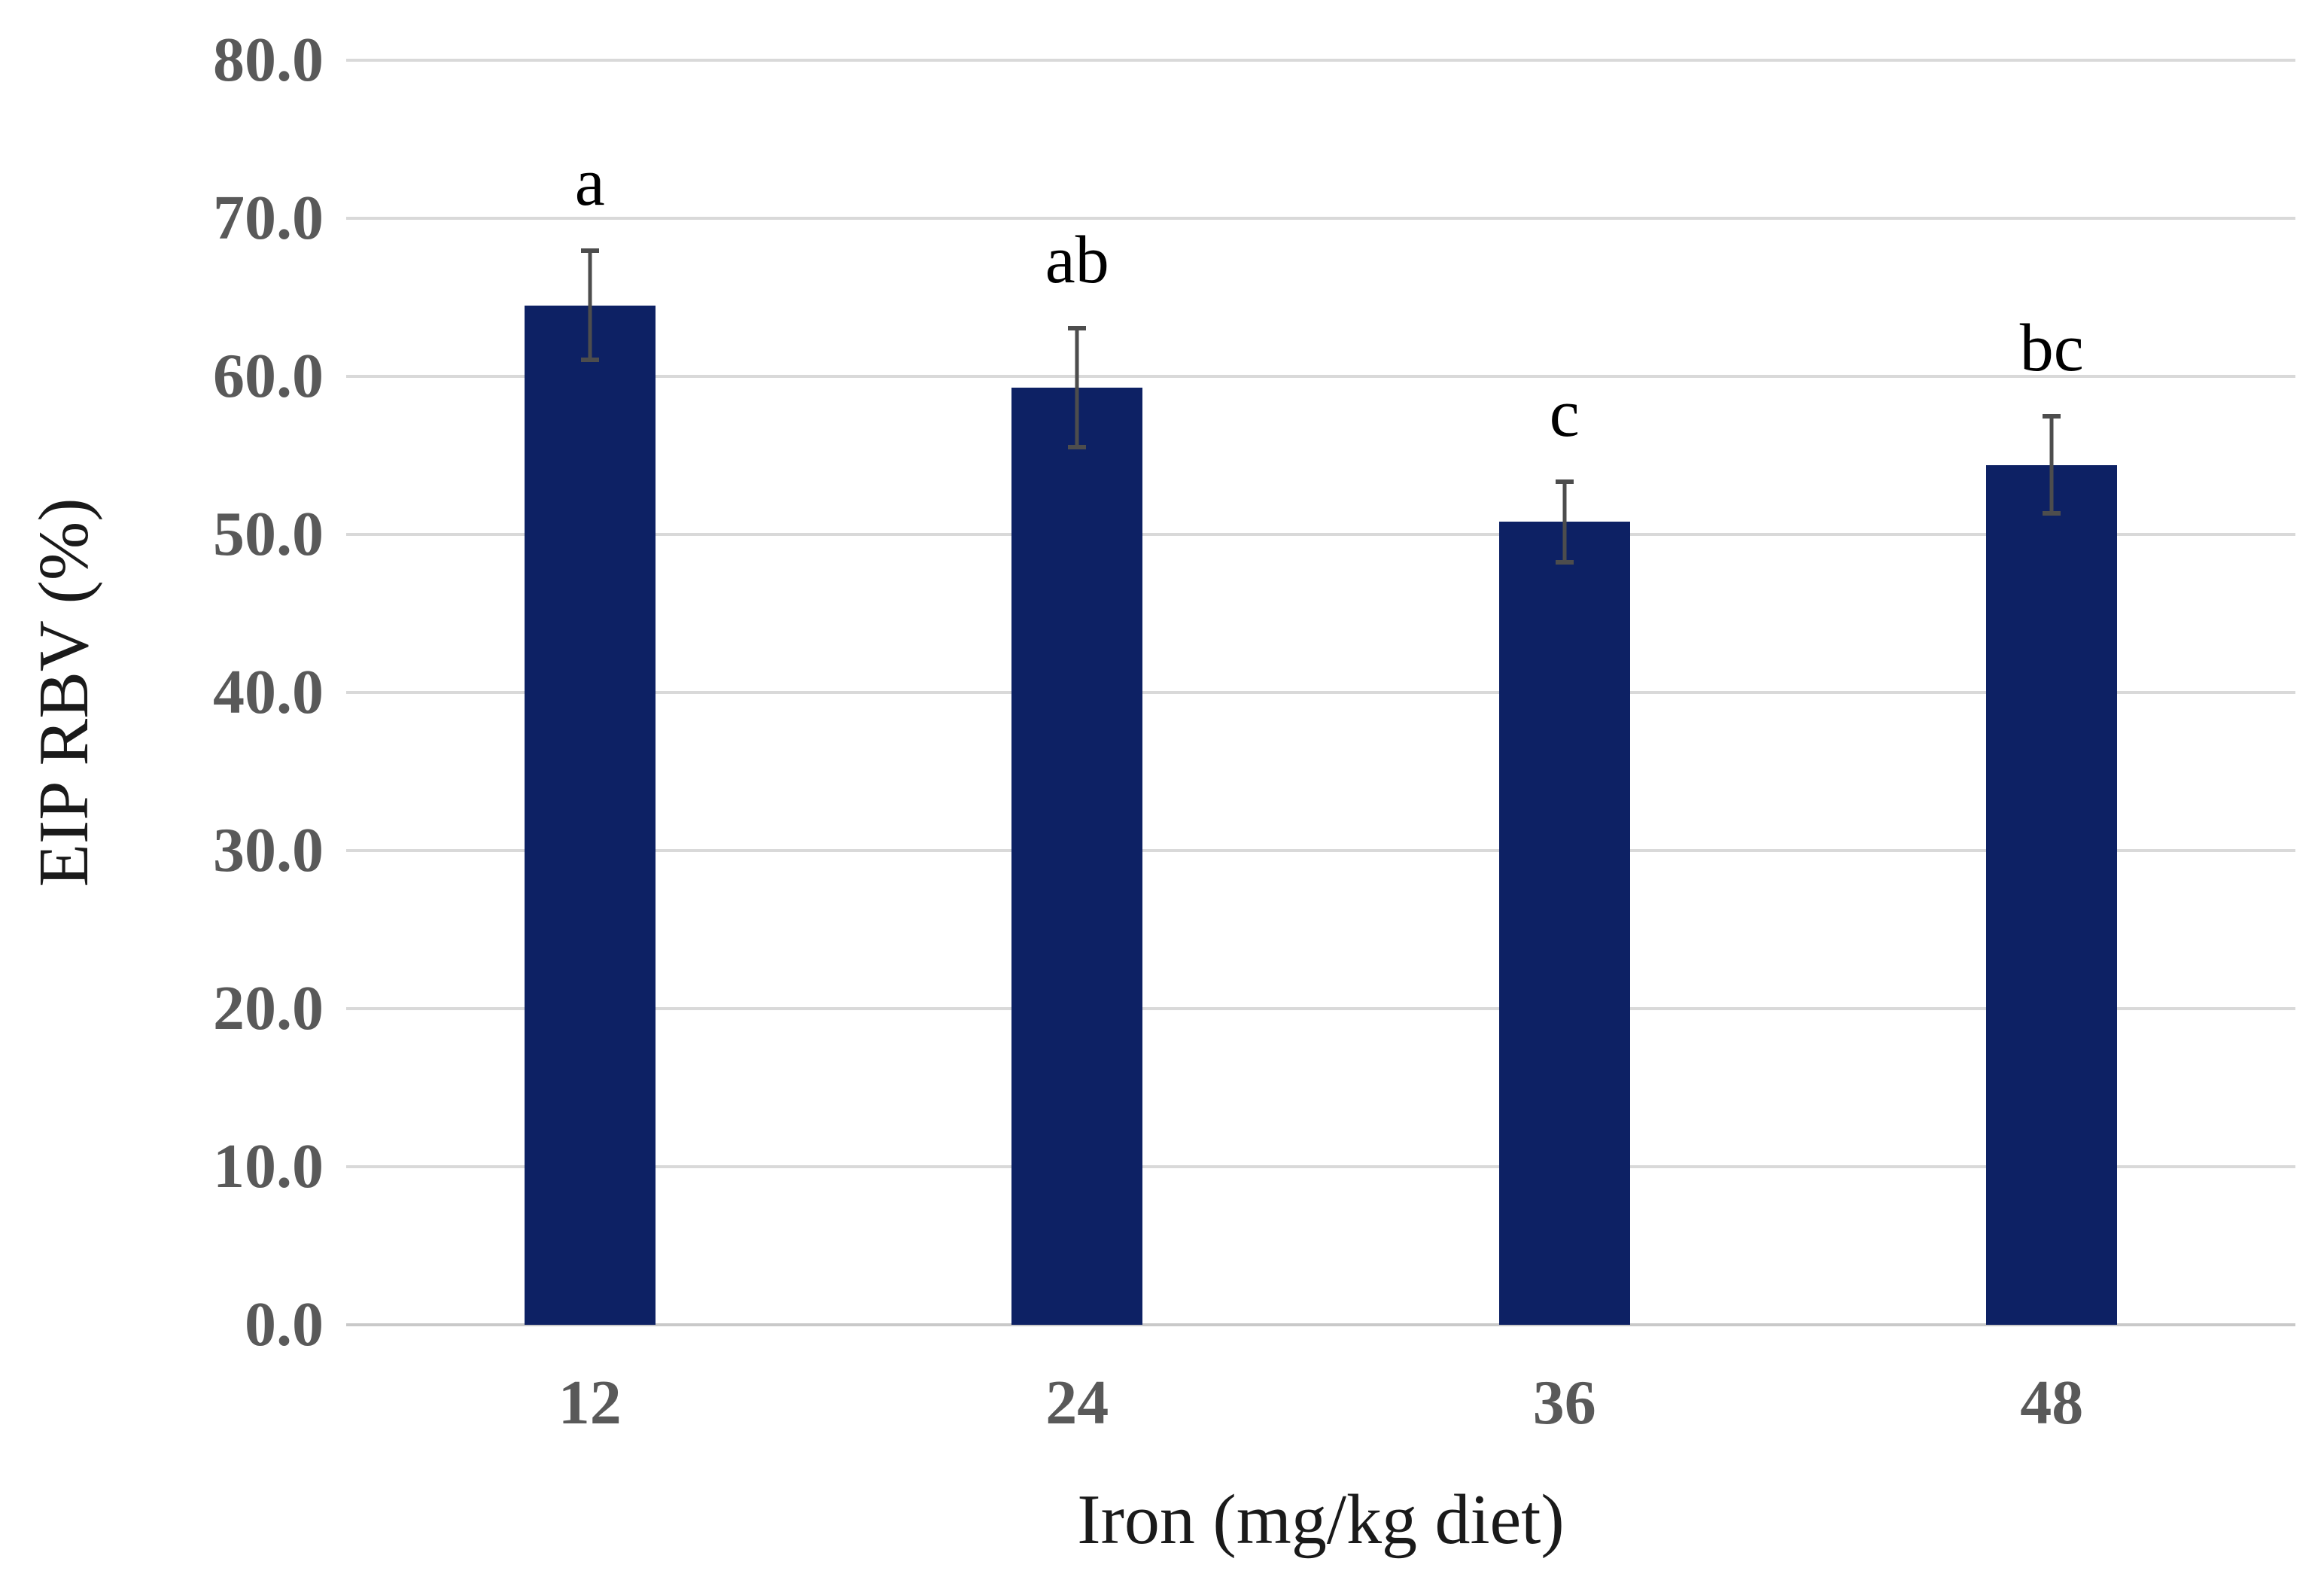  What do you see at coordinates (268, 218) in the screenshot?
I see `y-tick-label: 70.0` at bounding box center [268, 218].